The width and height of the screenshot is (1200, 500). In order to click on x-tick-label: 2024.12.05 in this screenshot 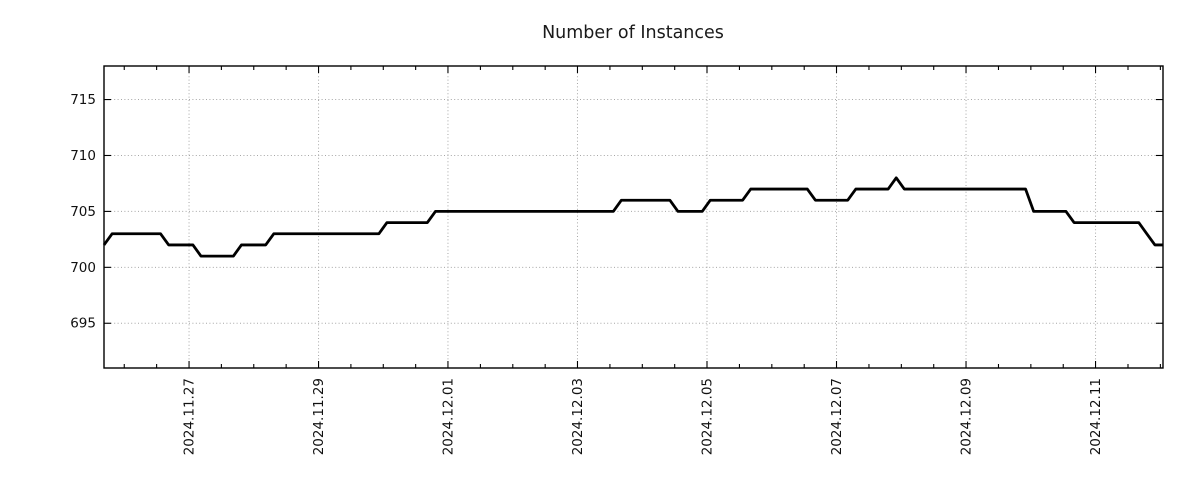, I will do `click(707, 416)`.